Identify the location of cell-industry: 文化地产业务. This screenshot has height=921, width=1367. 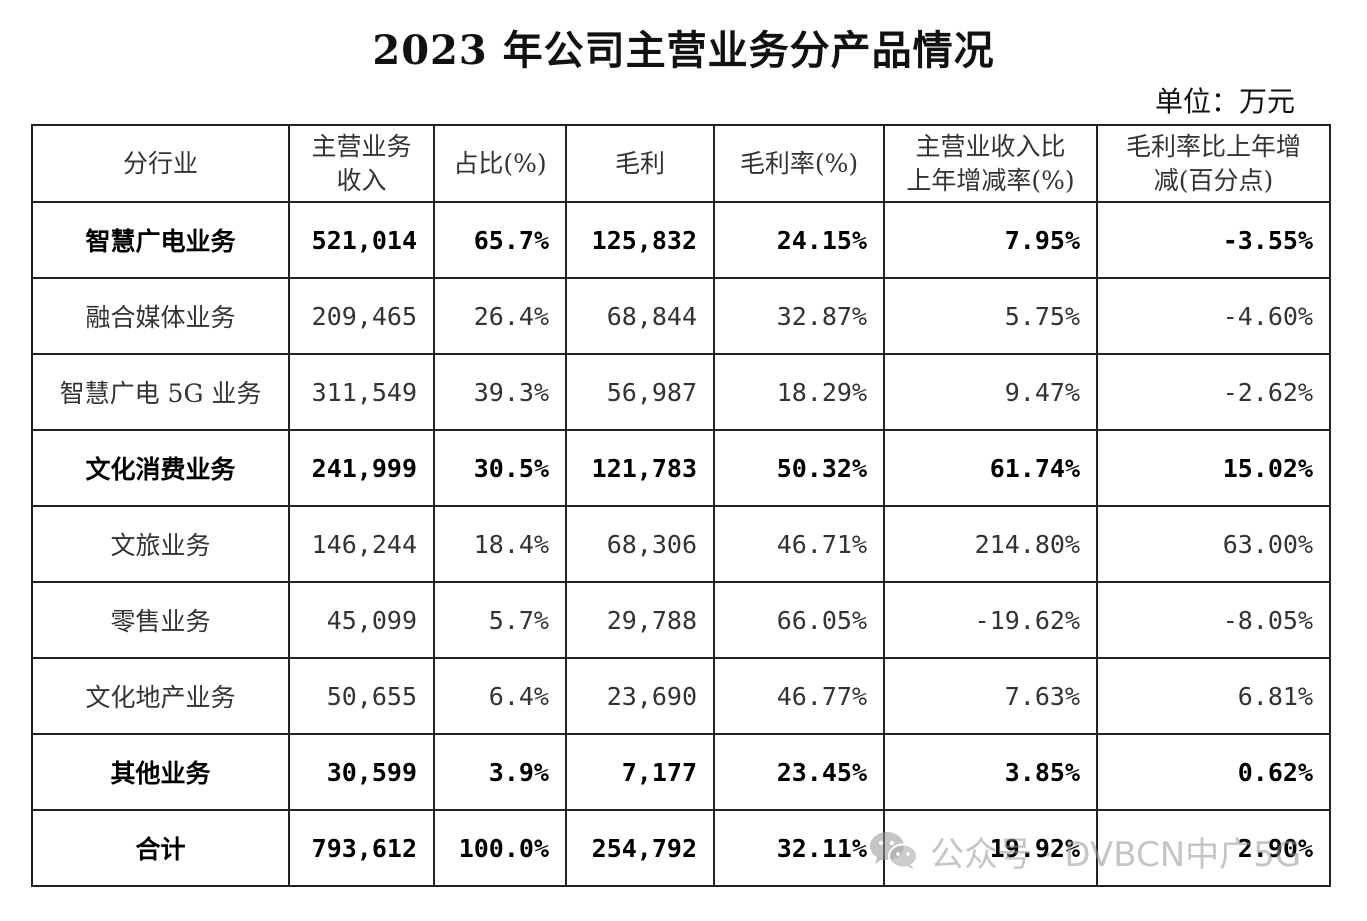
(160, 696).